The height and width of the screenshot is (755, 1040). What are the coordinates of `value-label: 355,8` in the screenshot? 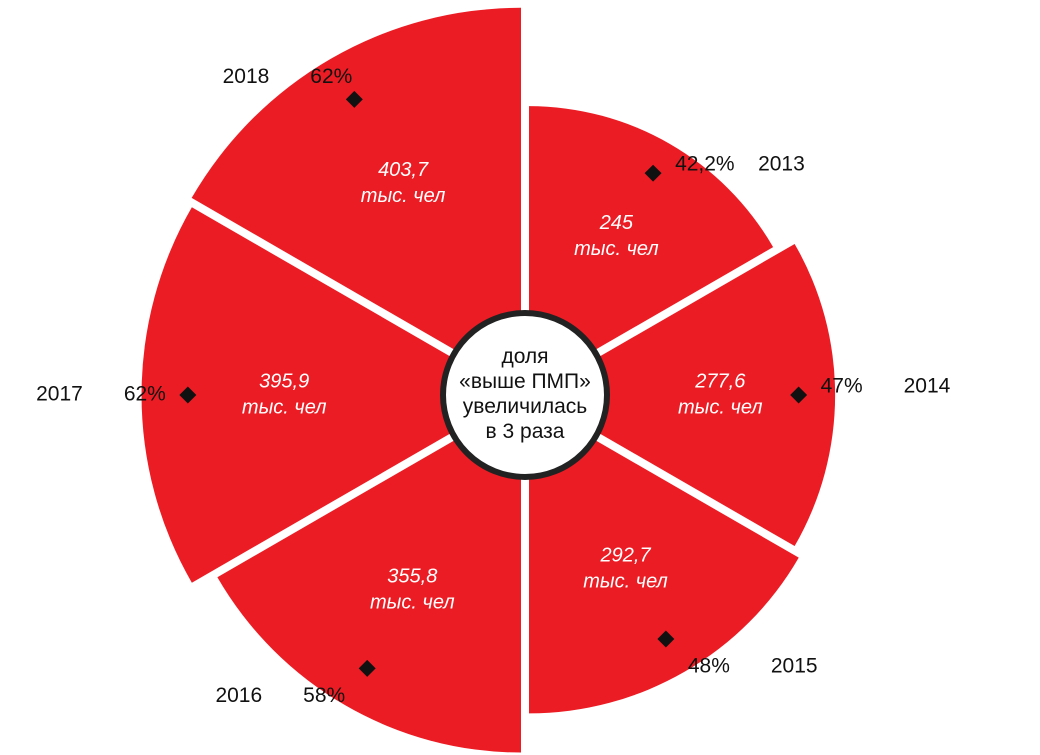 It's located at (412, 576).